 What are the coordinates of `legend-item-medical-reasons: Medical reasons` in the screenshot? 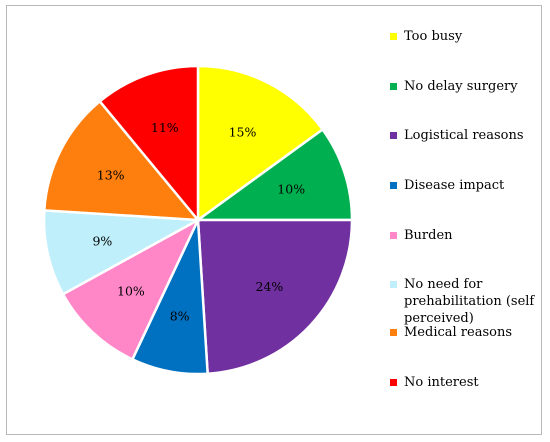 It's located at (470, 332).